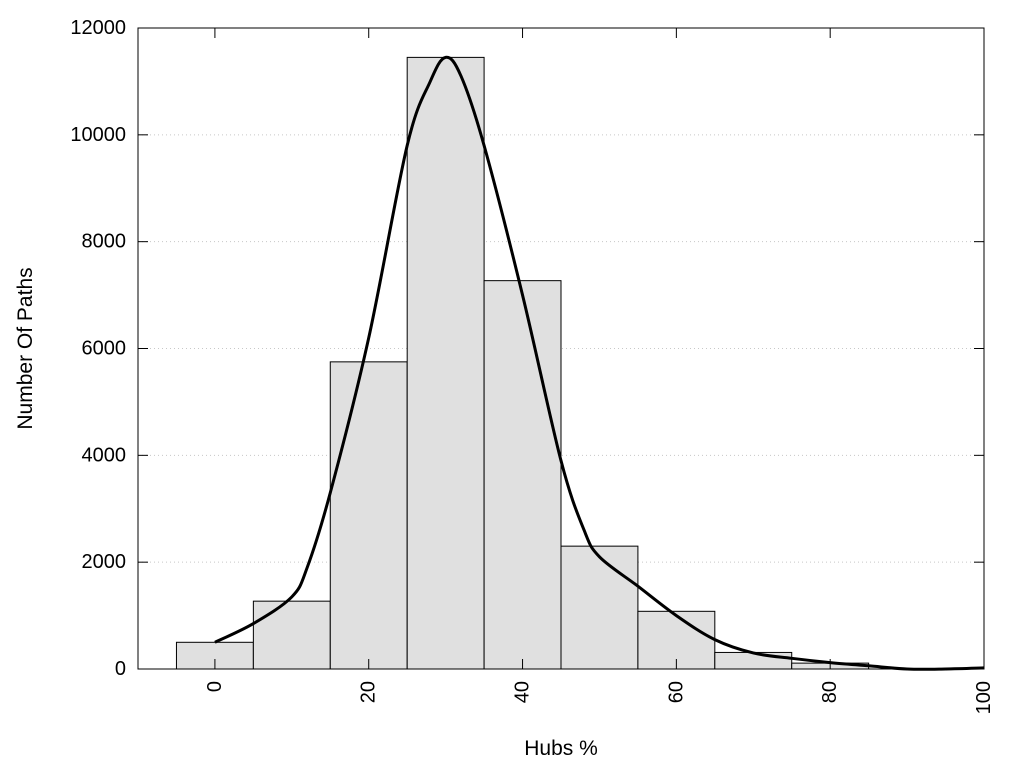  I want to click on x-tick-label: 20, so click(369, 692).